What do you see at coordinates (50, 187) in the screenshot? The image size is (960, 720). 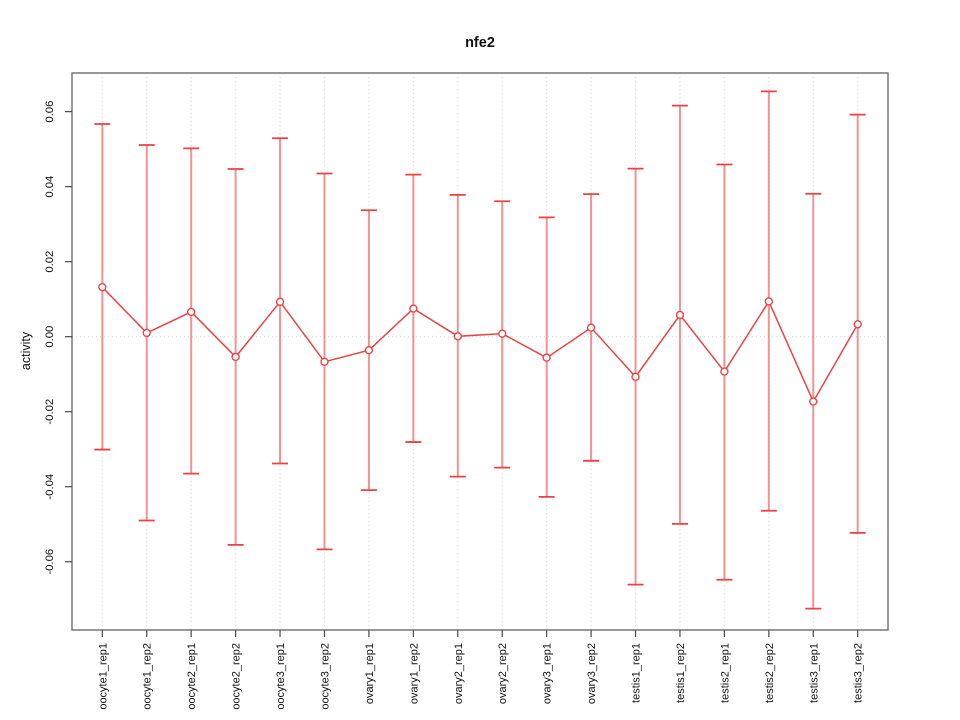 I see `y-tick-label: 0.04` at bounding box center [50, 187].